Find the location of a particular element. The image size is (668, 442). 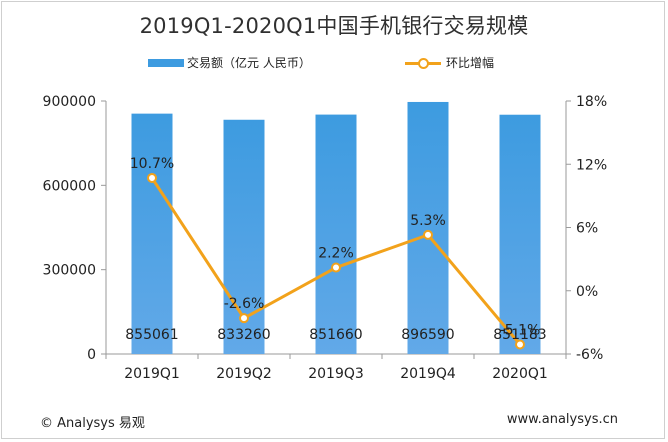

y-right-tick-label: 18% is located at coordinates (591, 102).